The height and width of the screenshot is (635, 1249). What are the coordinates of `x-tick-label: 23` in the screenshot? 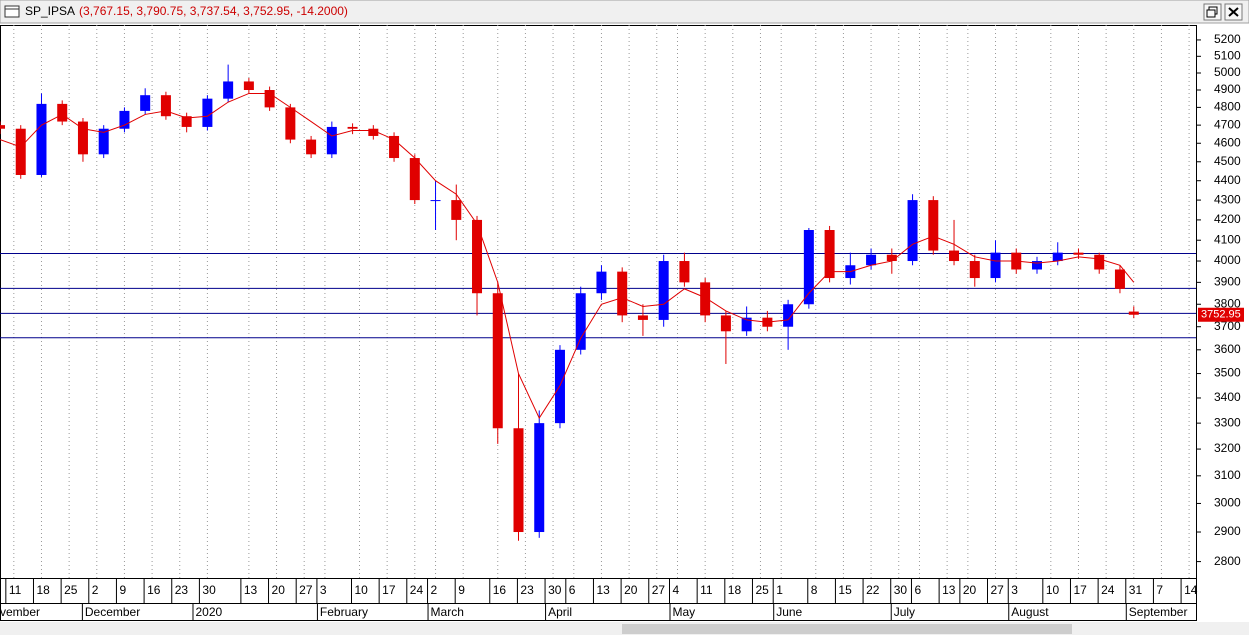 It's located at (527, 590).